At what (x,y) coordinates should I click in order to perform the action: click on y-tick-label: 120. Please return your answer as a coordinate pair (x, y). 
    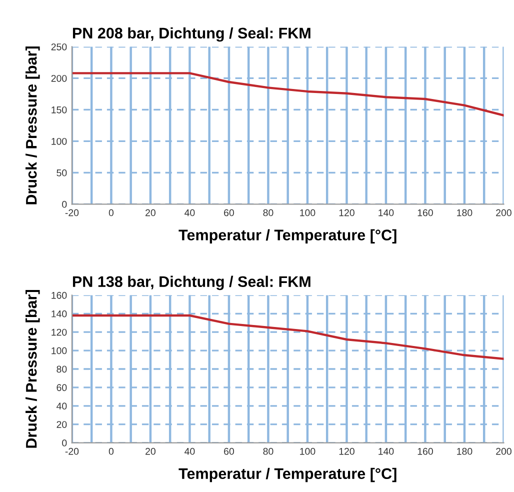
    Looking at the image, I should click on (59, 332).